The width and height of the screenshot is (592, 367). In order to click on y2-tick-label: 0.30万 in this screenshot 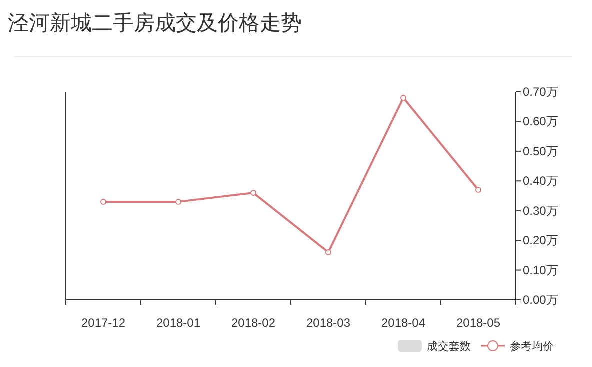, I will do `click(540, 211)`.